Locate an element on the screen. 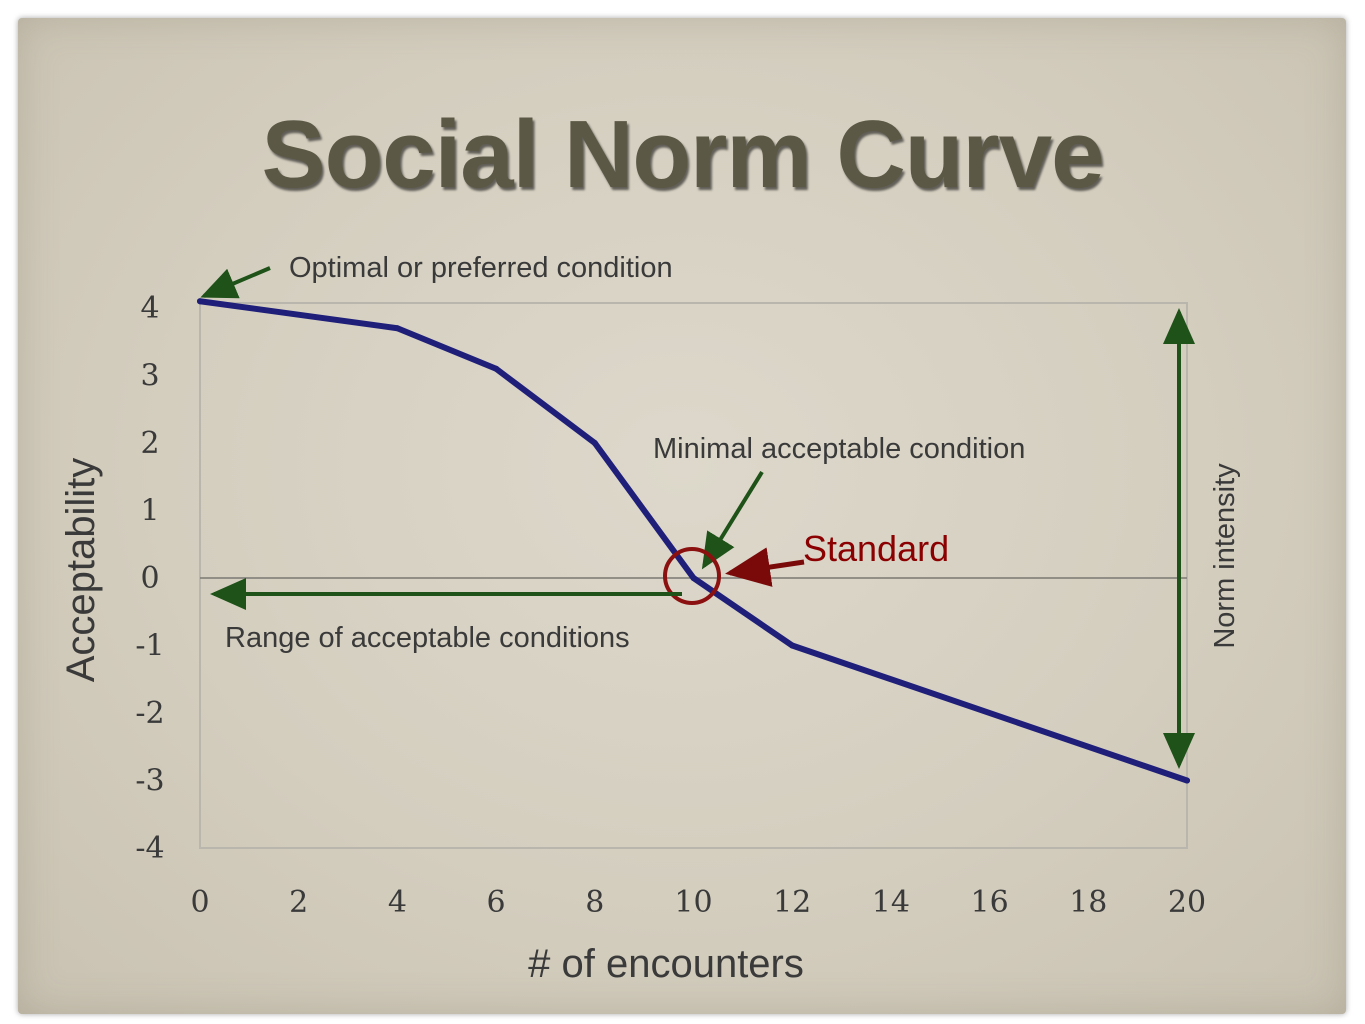  standard-arrow is located at coordinates (765, 567).